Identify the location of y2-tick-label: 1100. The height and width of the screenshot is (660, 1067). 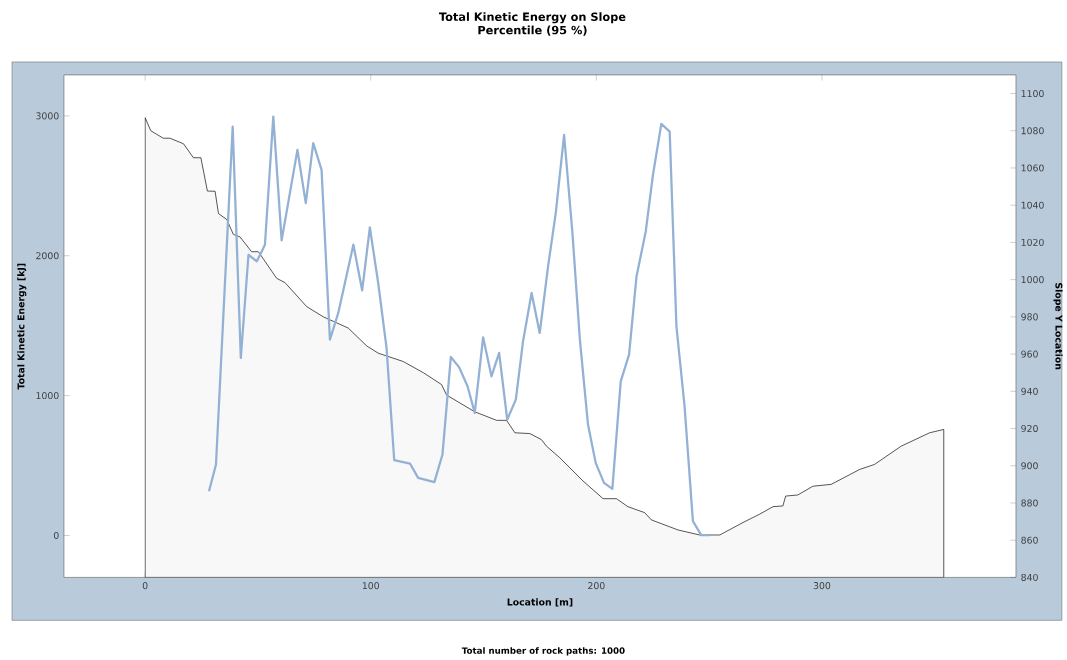
(1032, 94).